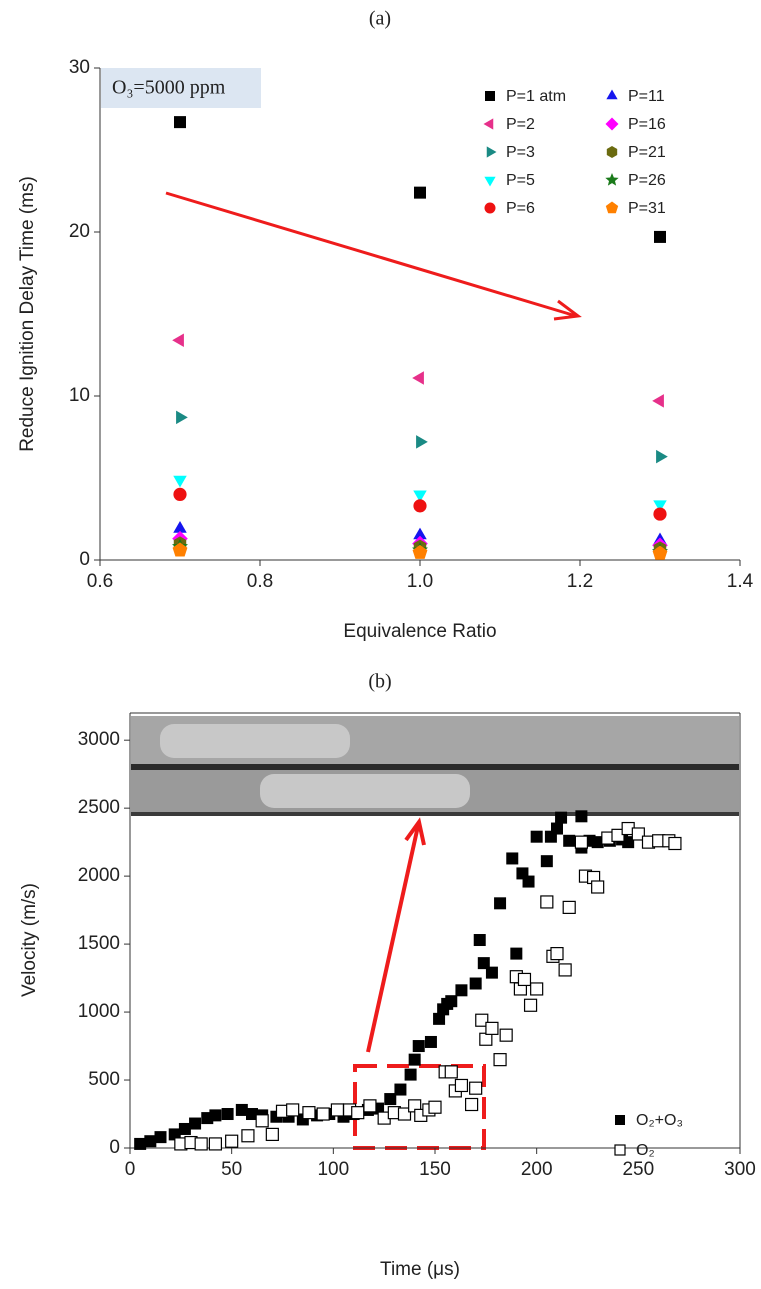  I want to click on y-tick-label: 1000, so click(99, 1011).